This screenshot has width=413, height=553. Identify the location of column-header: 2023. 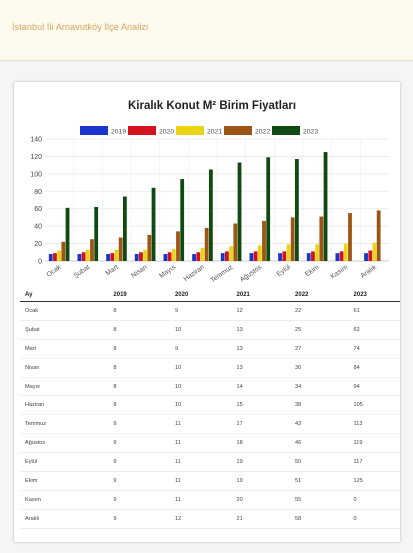
(376, 295).